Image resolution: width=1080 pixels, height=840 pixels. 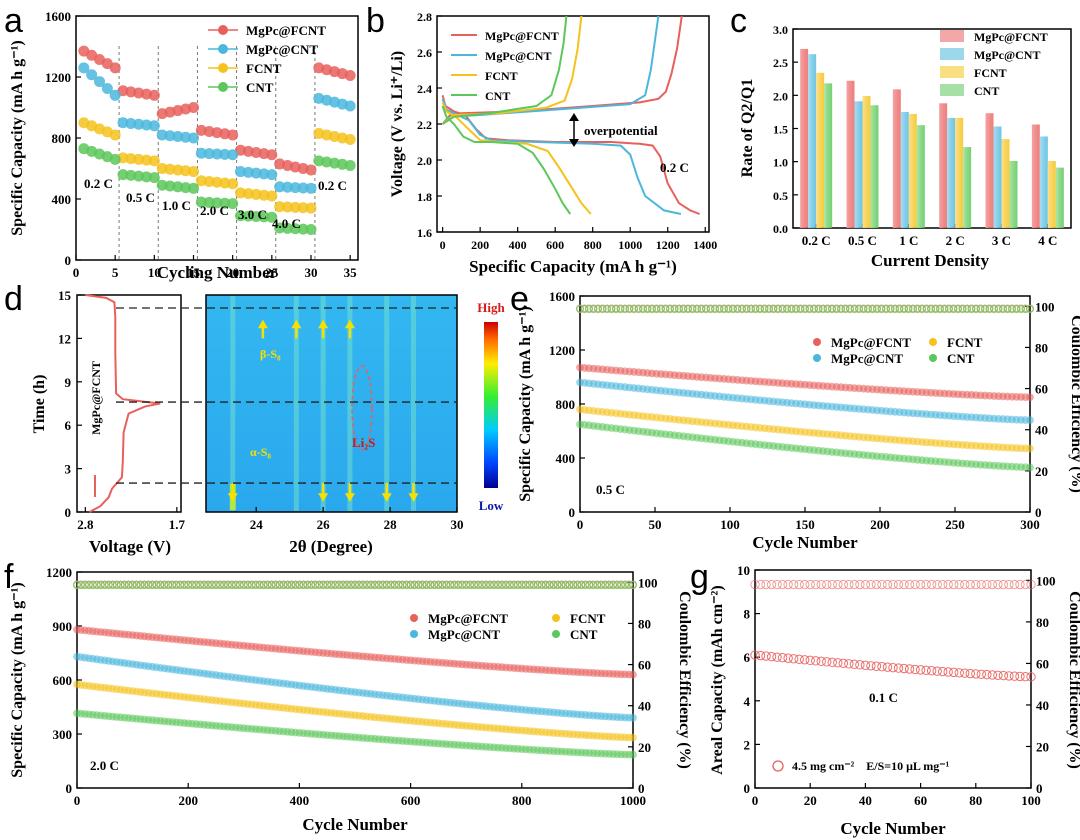 What do you see at coordinates (883, 697) in the screenshot?
I see `panel-g-rate-label: 0.1 C` at bounding box center [883, 697].